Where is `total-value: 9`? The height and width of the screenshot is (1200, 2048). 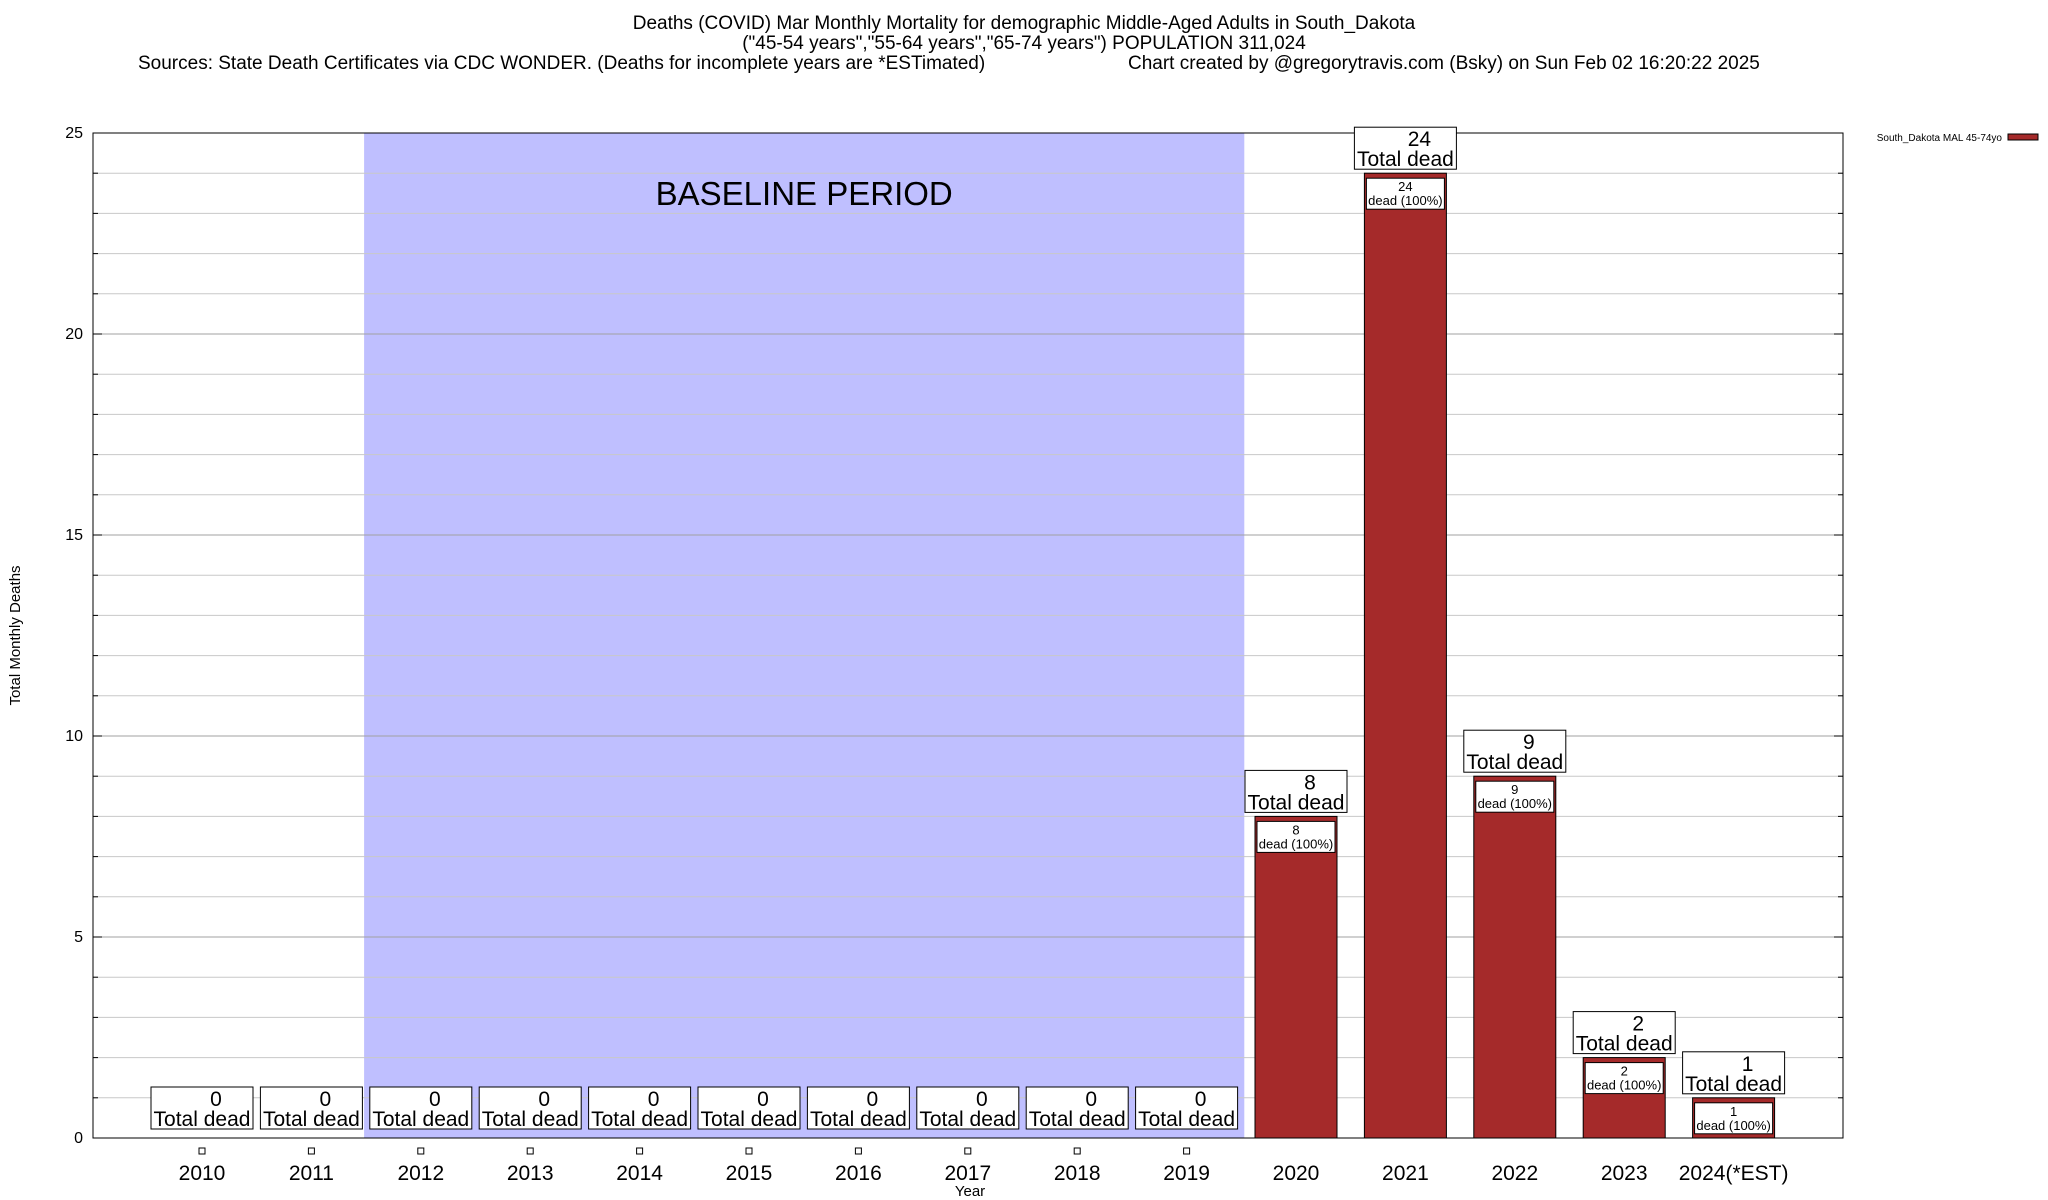 total-value: 9 is located at coordinates (1529, 742).